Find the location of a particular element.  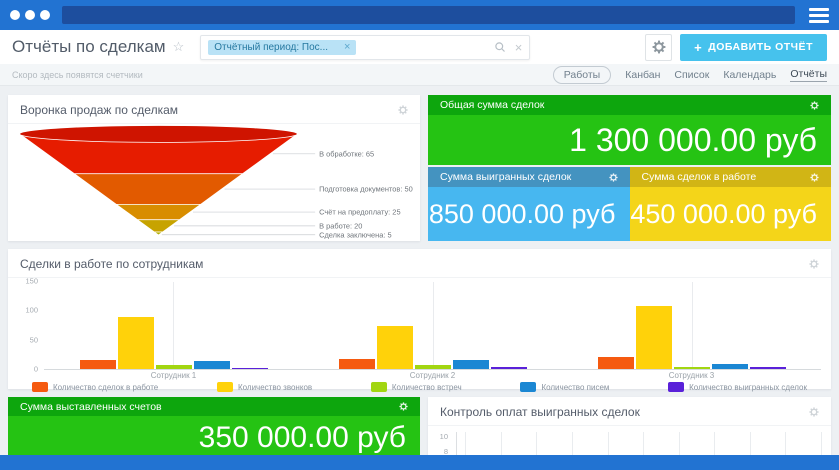

tile-value: 450 000.00 руб is located at coordinates (730, 214).